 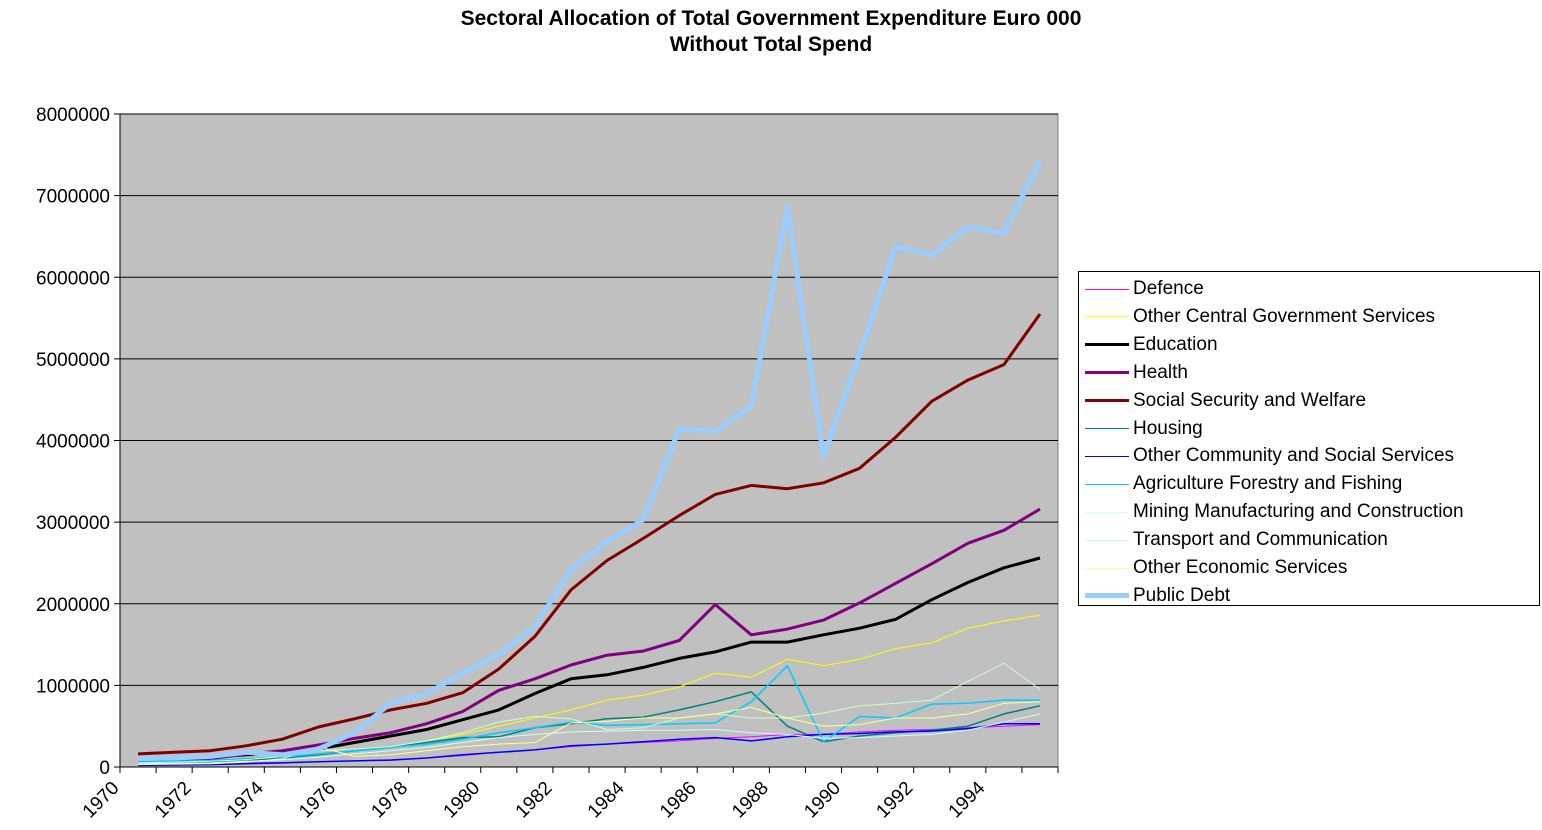 I want to click on x-tick-label: 1986, so click(x=678, y=800).